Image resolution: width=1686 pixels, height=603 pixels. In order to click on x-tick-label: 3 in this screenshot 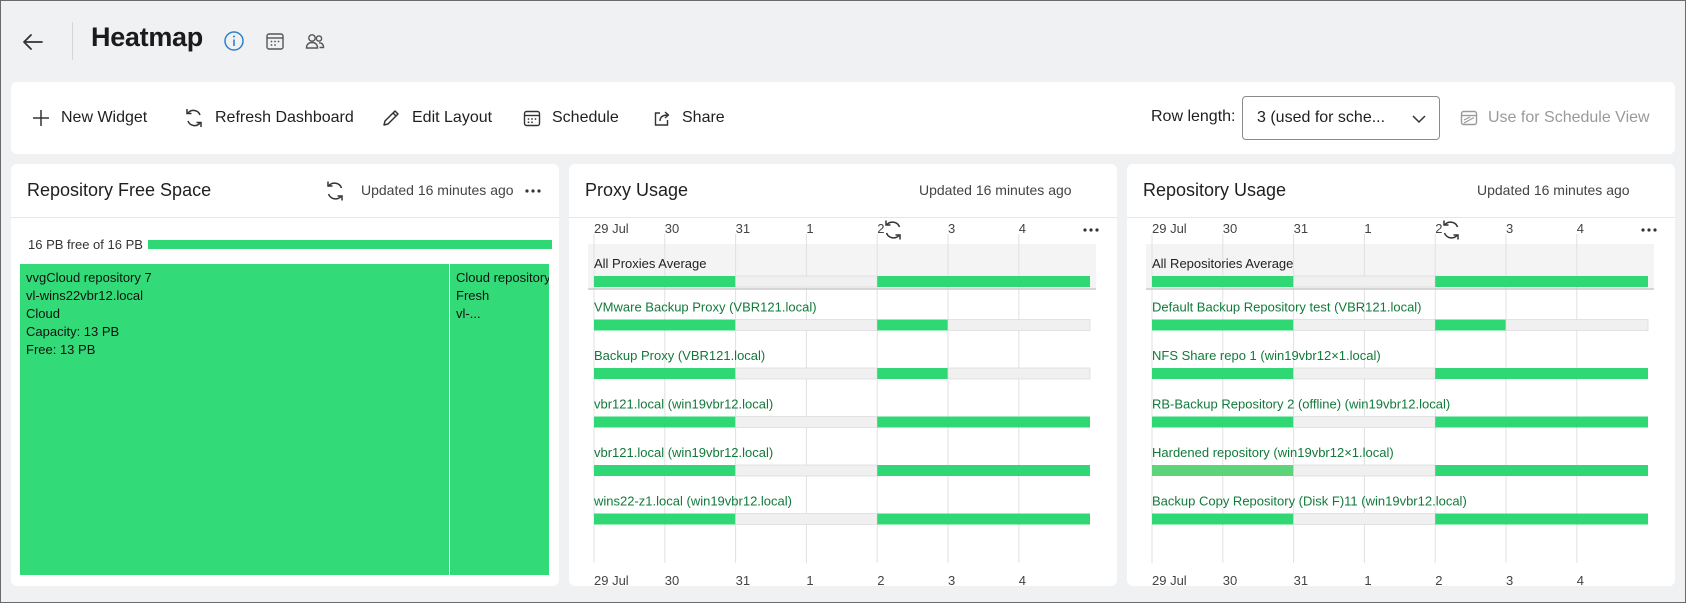, I will do `click(1509, 228)`.